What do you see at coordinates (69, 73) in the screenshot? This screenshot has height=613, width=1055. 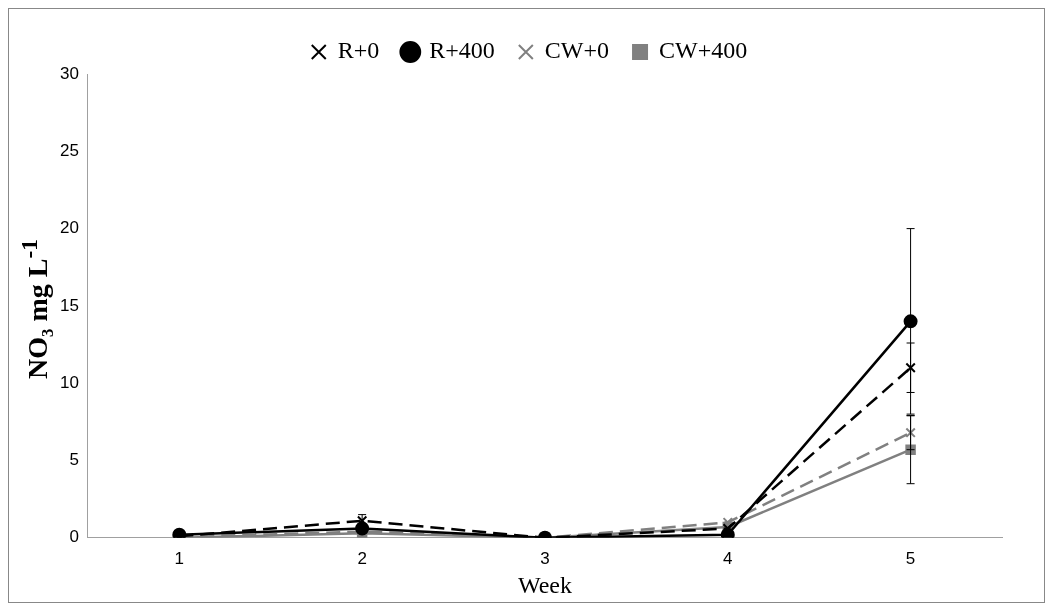 I see `y-tick-label: 30` at bounding box center [69, 73].